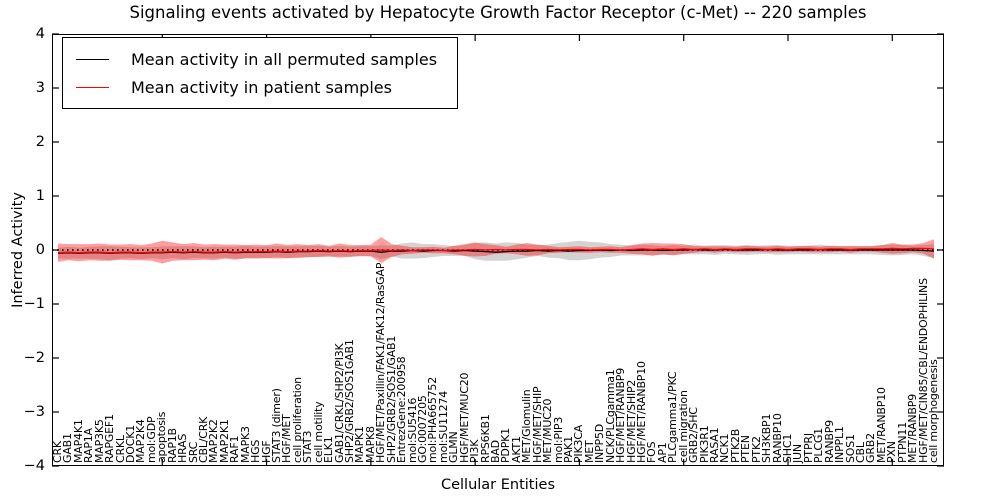 The width and height of the screenshot is (1000, 500). Describe the element at coordinates (34, 304) in the screenshot. I see `y-tick-label: −1` at that location.